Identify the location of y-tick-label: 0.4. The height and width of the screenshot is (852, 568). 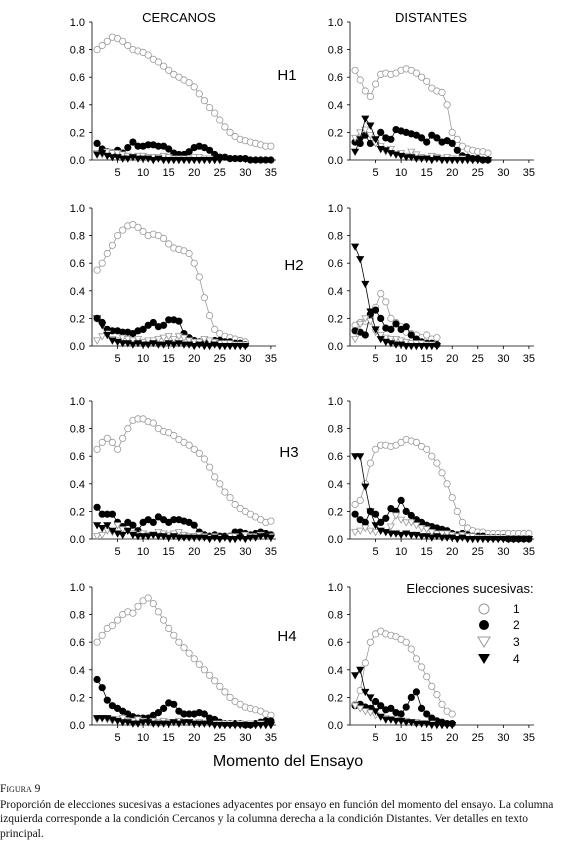
(77, 671).